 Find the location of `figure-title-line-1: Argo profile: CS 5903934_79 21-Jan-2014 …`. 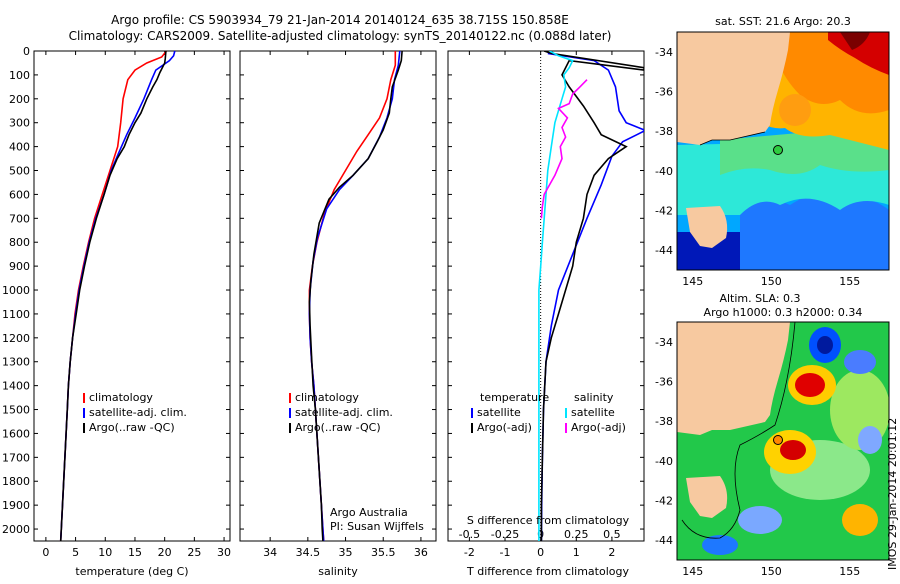

figure-title-line-1: Argo profile: CS 5903934_79 21-Jan-2014 … is located at coordinates (340, 20).